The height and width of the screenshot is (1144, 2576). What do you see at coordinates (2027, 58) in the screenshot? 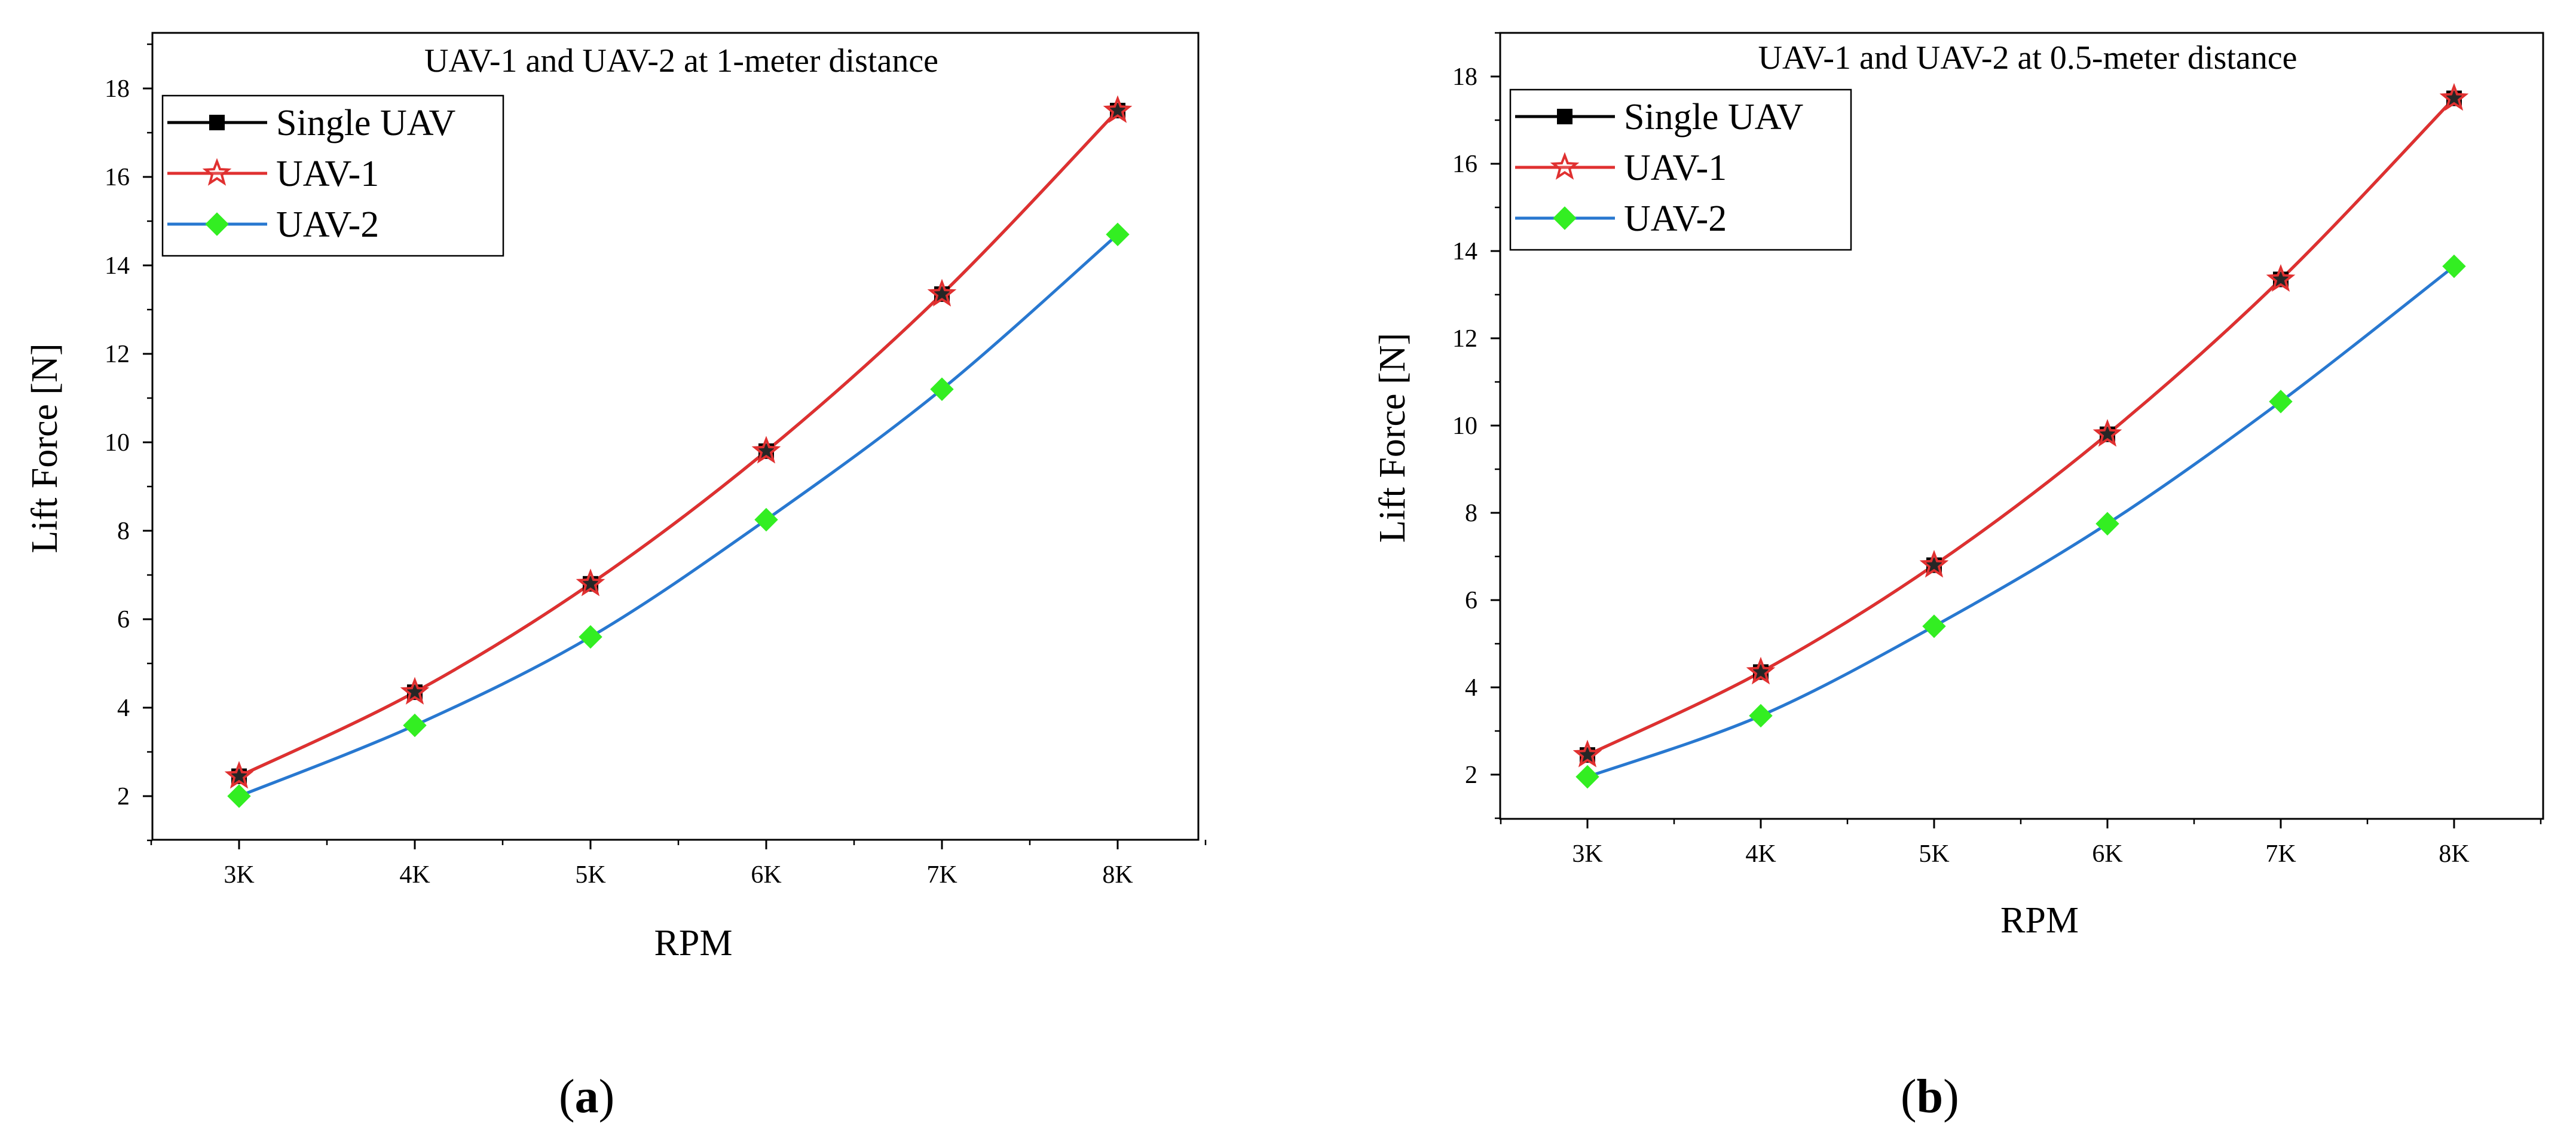
I see `chart-title: UAV-1 and UAV-2 at 0.5-meter distance` at bounding box center [2027, 58].